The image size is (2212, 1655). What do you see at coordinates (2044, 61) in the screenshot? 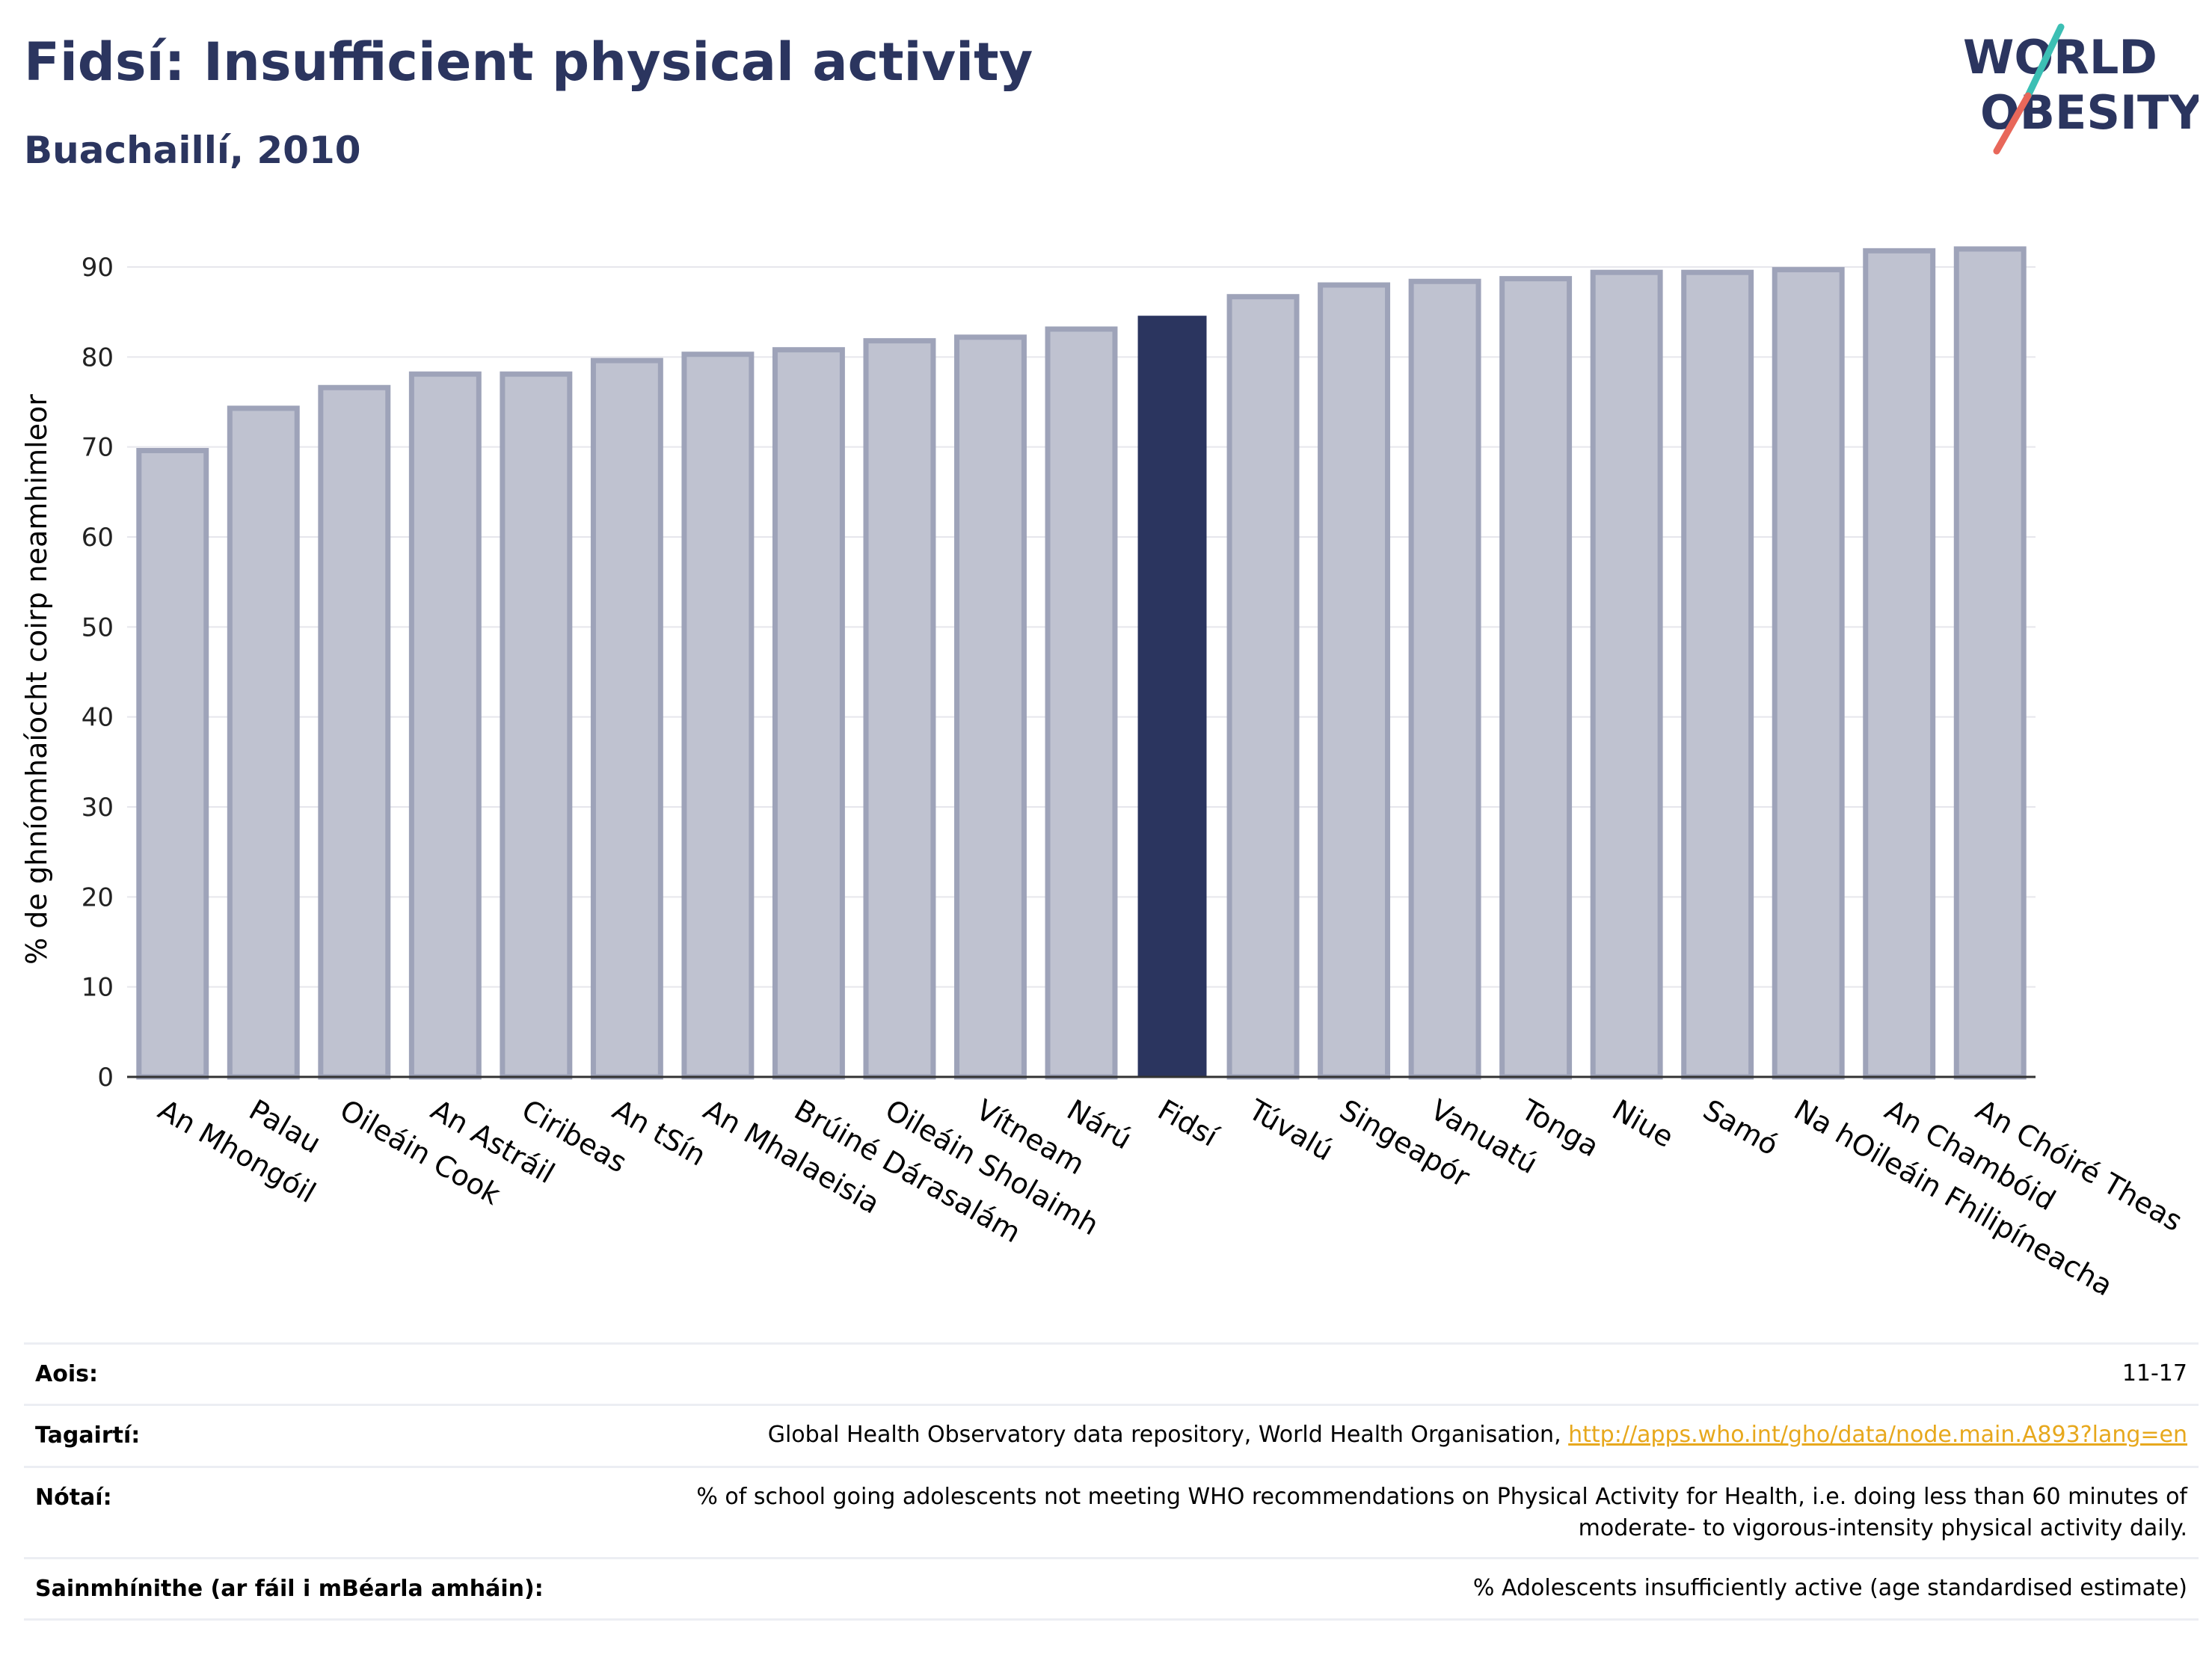
I see `logo-slash-teal` at bounding box center [2044, 61].